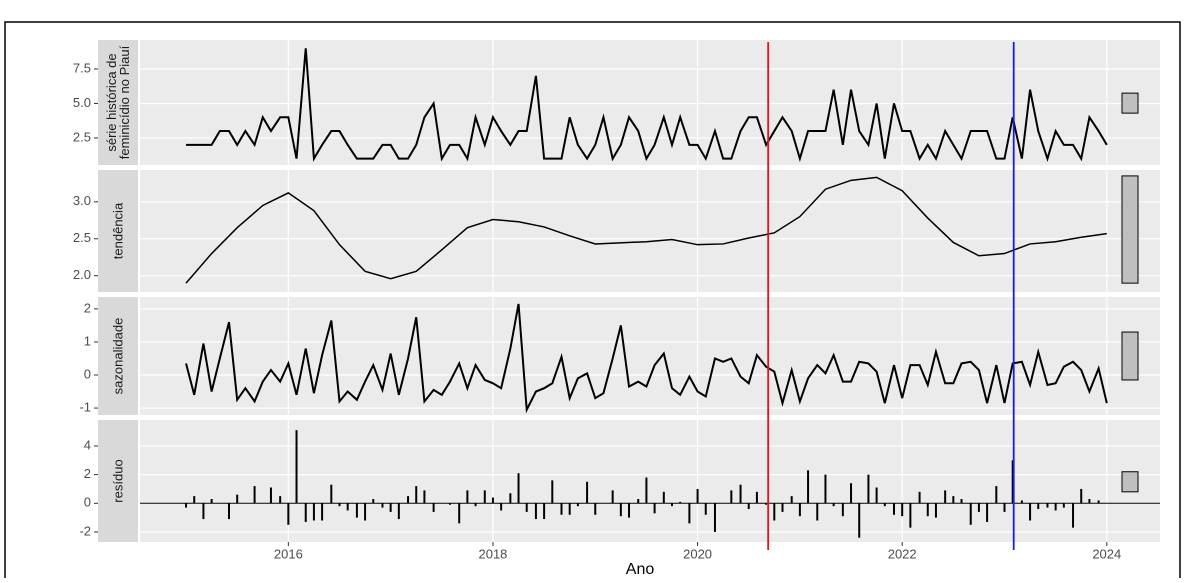 This screenshot has width=1185, height=583. Describe the element at coordinates (492, 553) in the screenshot. I see `x-tick-label: 2018` at that location.